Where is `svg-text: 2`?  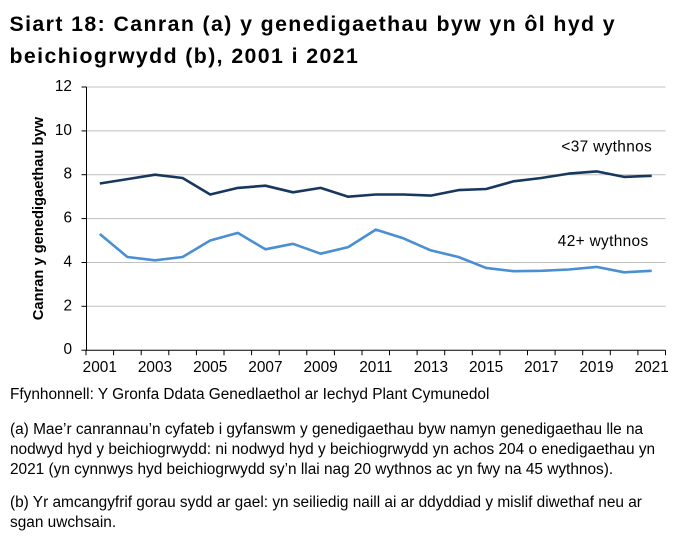
svg-text: 2 is located at coordinates (67, 305).